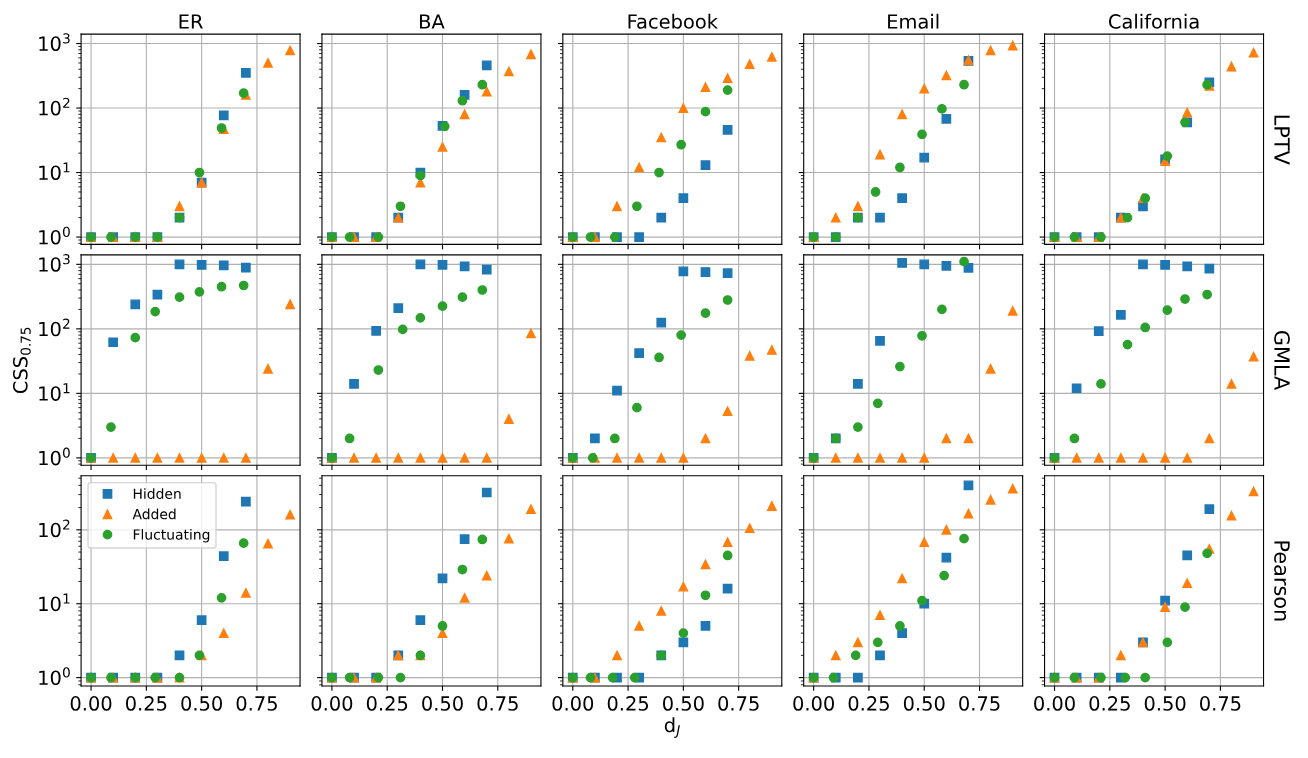  What do you see at coordinates (21, 360) in the screenshot?
I see `y-axis-title: CSS$_{0.75}$` at bounding box center [21, 360].